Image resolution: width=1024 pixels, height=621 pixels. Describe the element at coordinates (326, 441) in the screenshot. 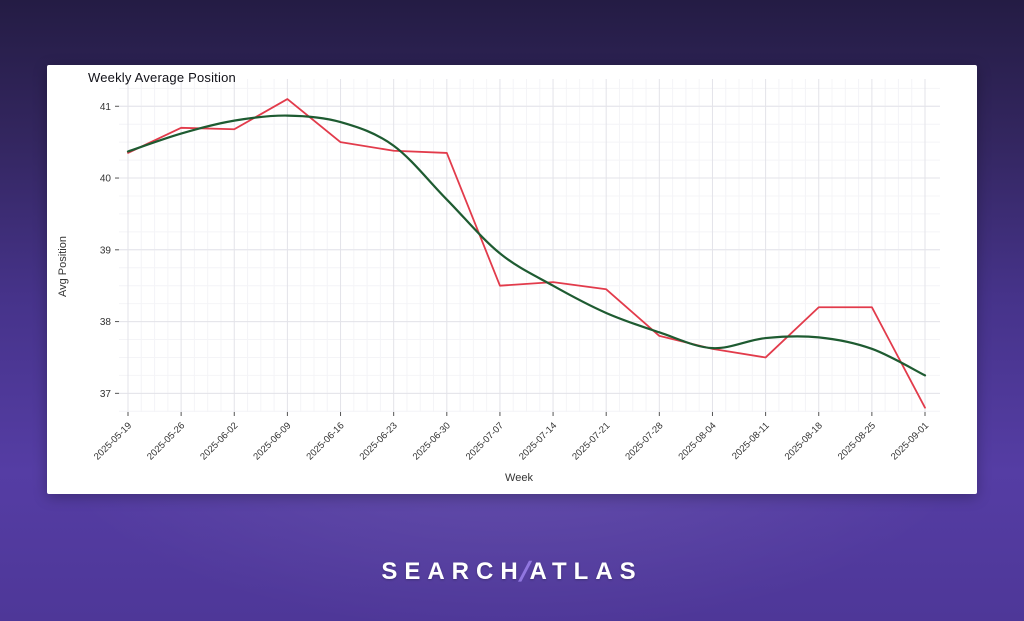

I see `x-tick-label: 2025-06-16` at that location.